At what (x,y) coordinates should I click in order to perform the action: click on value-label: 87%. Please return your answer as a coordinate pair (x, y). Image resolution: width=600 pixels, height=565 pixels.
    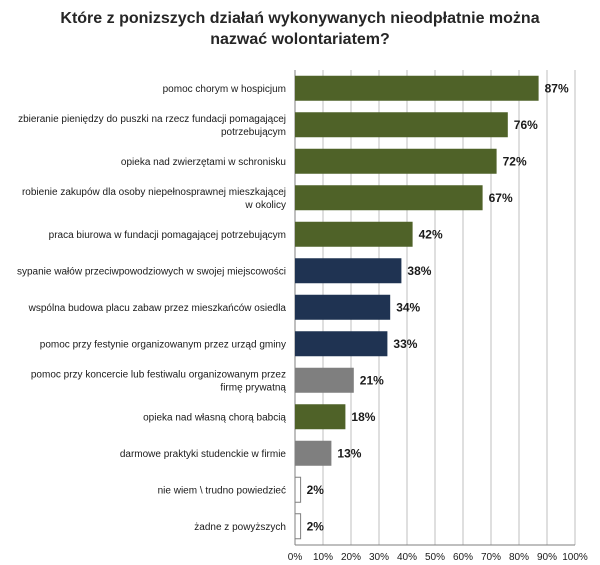
    Looking at the image, I should click on (557, 88).